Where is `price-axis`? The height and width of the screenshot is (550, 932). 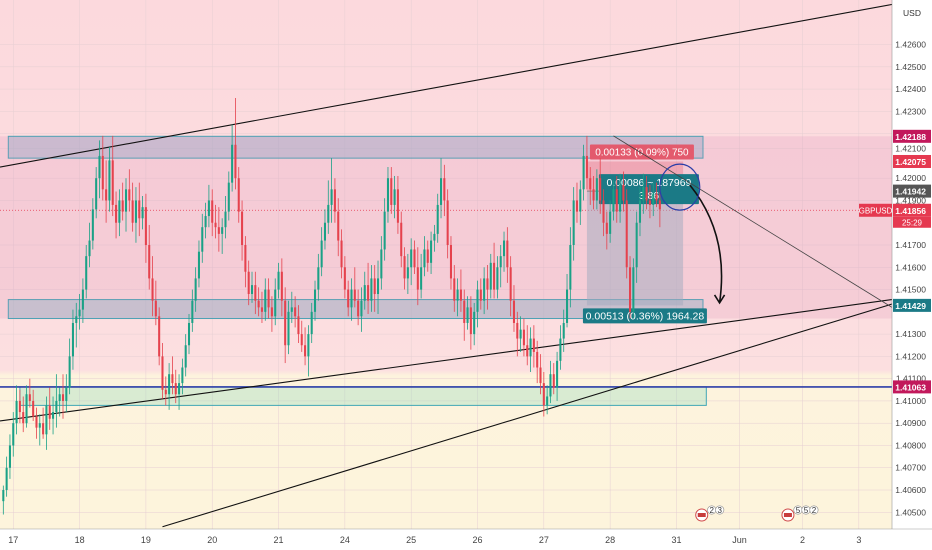 price-axis is located at coordinates (912, 275).